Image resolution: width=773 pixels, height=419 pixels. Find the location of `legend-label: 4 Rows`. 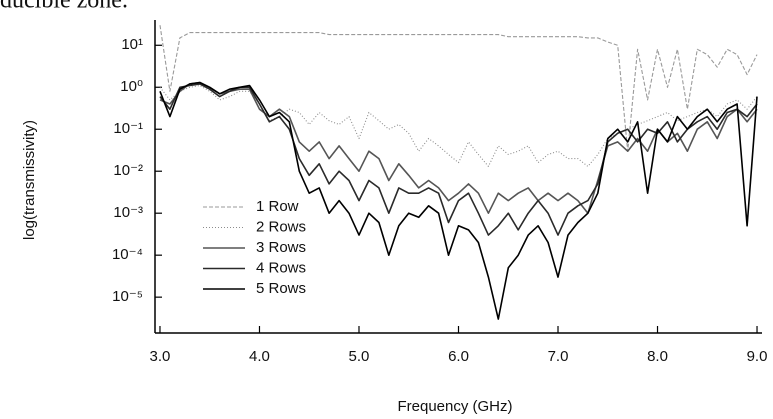

legend-label: 4 Rows is located at coordinates (281, 267).